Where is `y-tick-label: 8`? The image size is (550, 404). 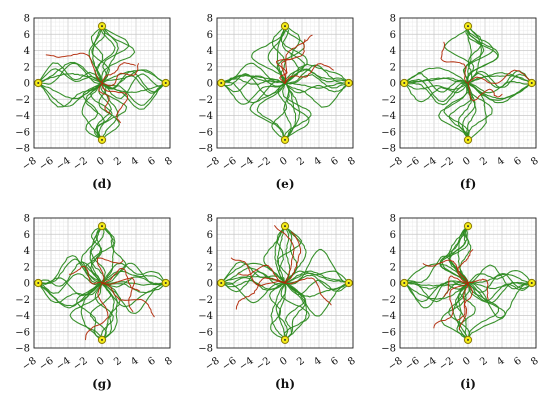
y-tick-label: 8 is located at coordinates (210, 219).